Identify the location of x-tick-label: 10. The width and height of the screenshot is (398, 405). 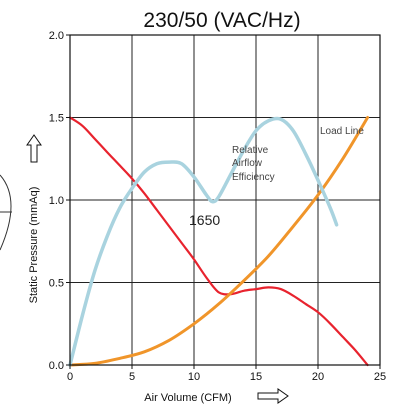
(194, 377).